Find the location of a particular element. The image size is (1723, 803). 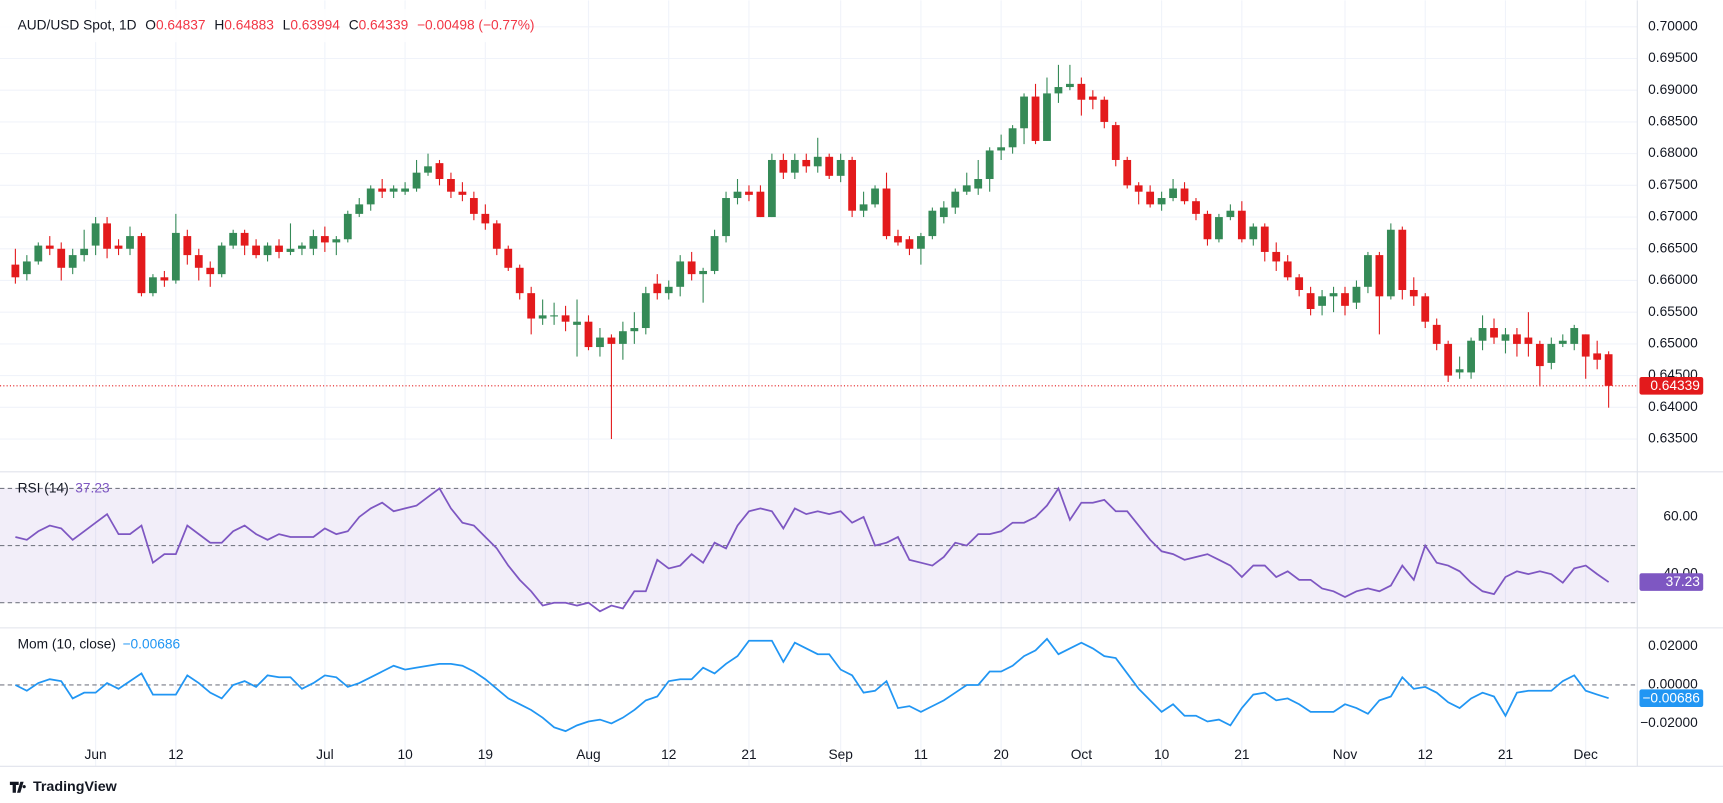

open-value: 0.64837 is located at coordinates (181, 24).